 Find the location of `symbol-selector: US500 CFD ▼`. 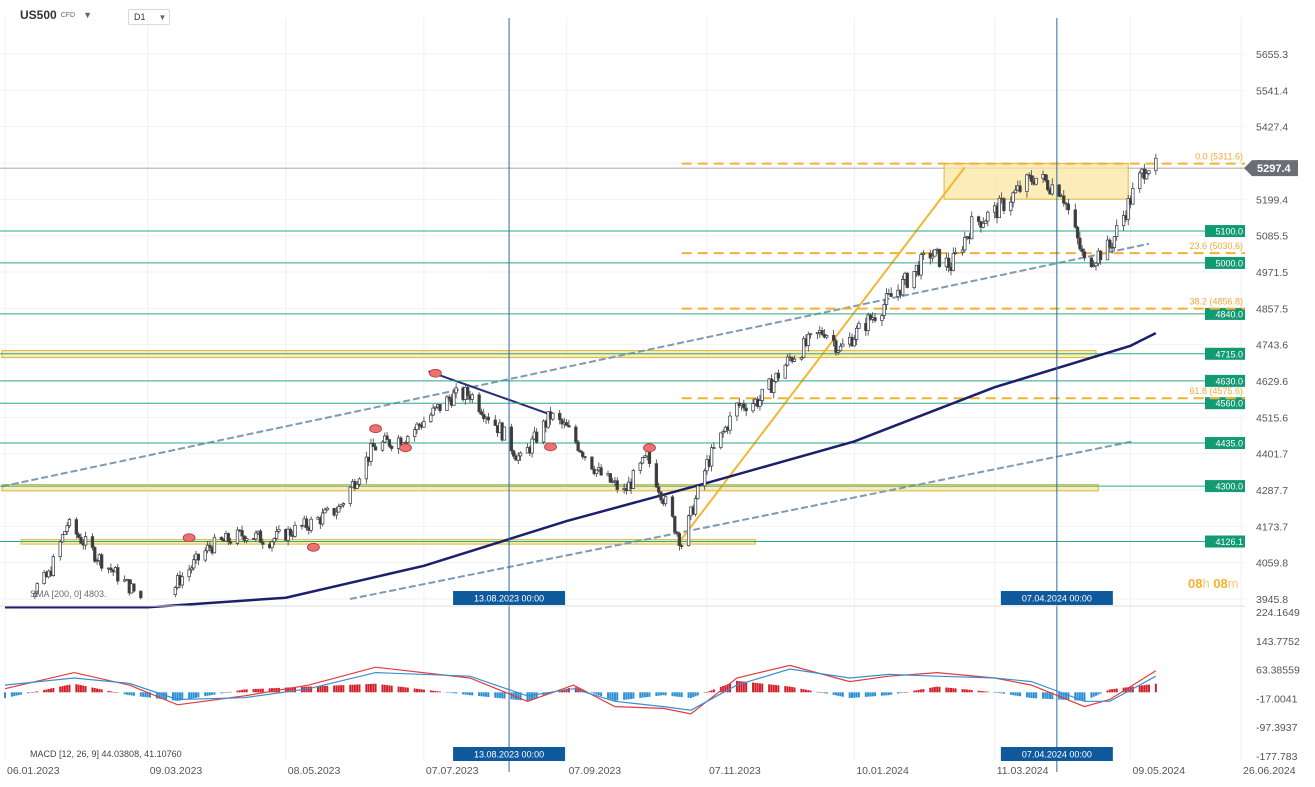

symbol-selector: US500 CFD ▼ is located at coordinates (56, 15).